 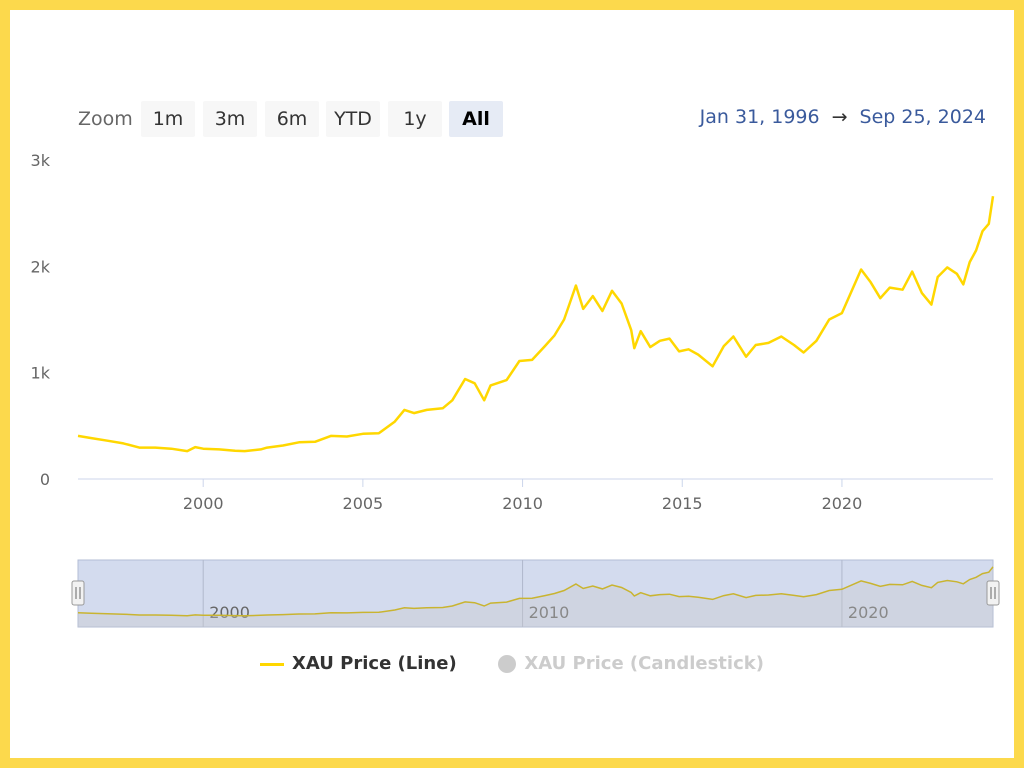 I want to click on zoom-label: Zoom, so click(x=105, y=119).